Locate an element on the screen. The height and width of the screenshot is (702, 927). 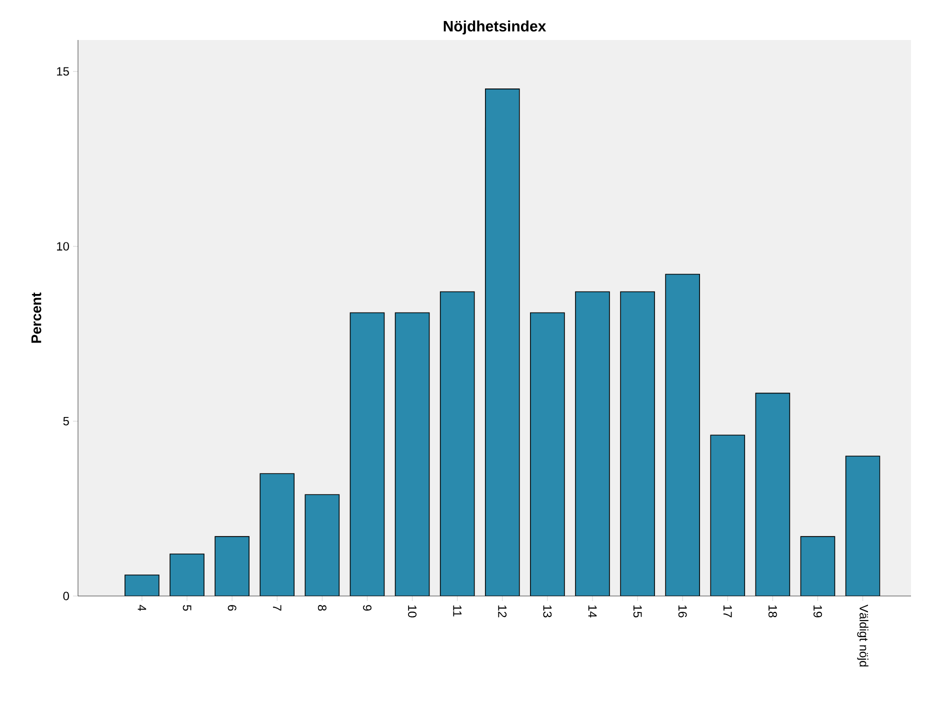
y-tick-label: 0 is located at coordinates (66, 596).